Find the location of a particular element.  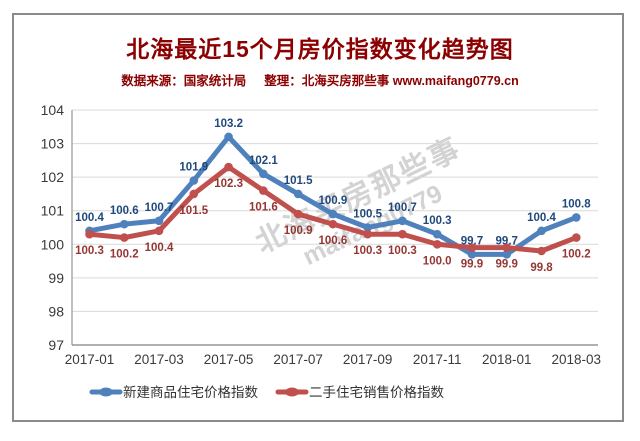

x-tick-label: 2018-03 is located at coordinates (577, 359).